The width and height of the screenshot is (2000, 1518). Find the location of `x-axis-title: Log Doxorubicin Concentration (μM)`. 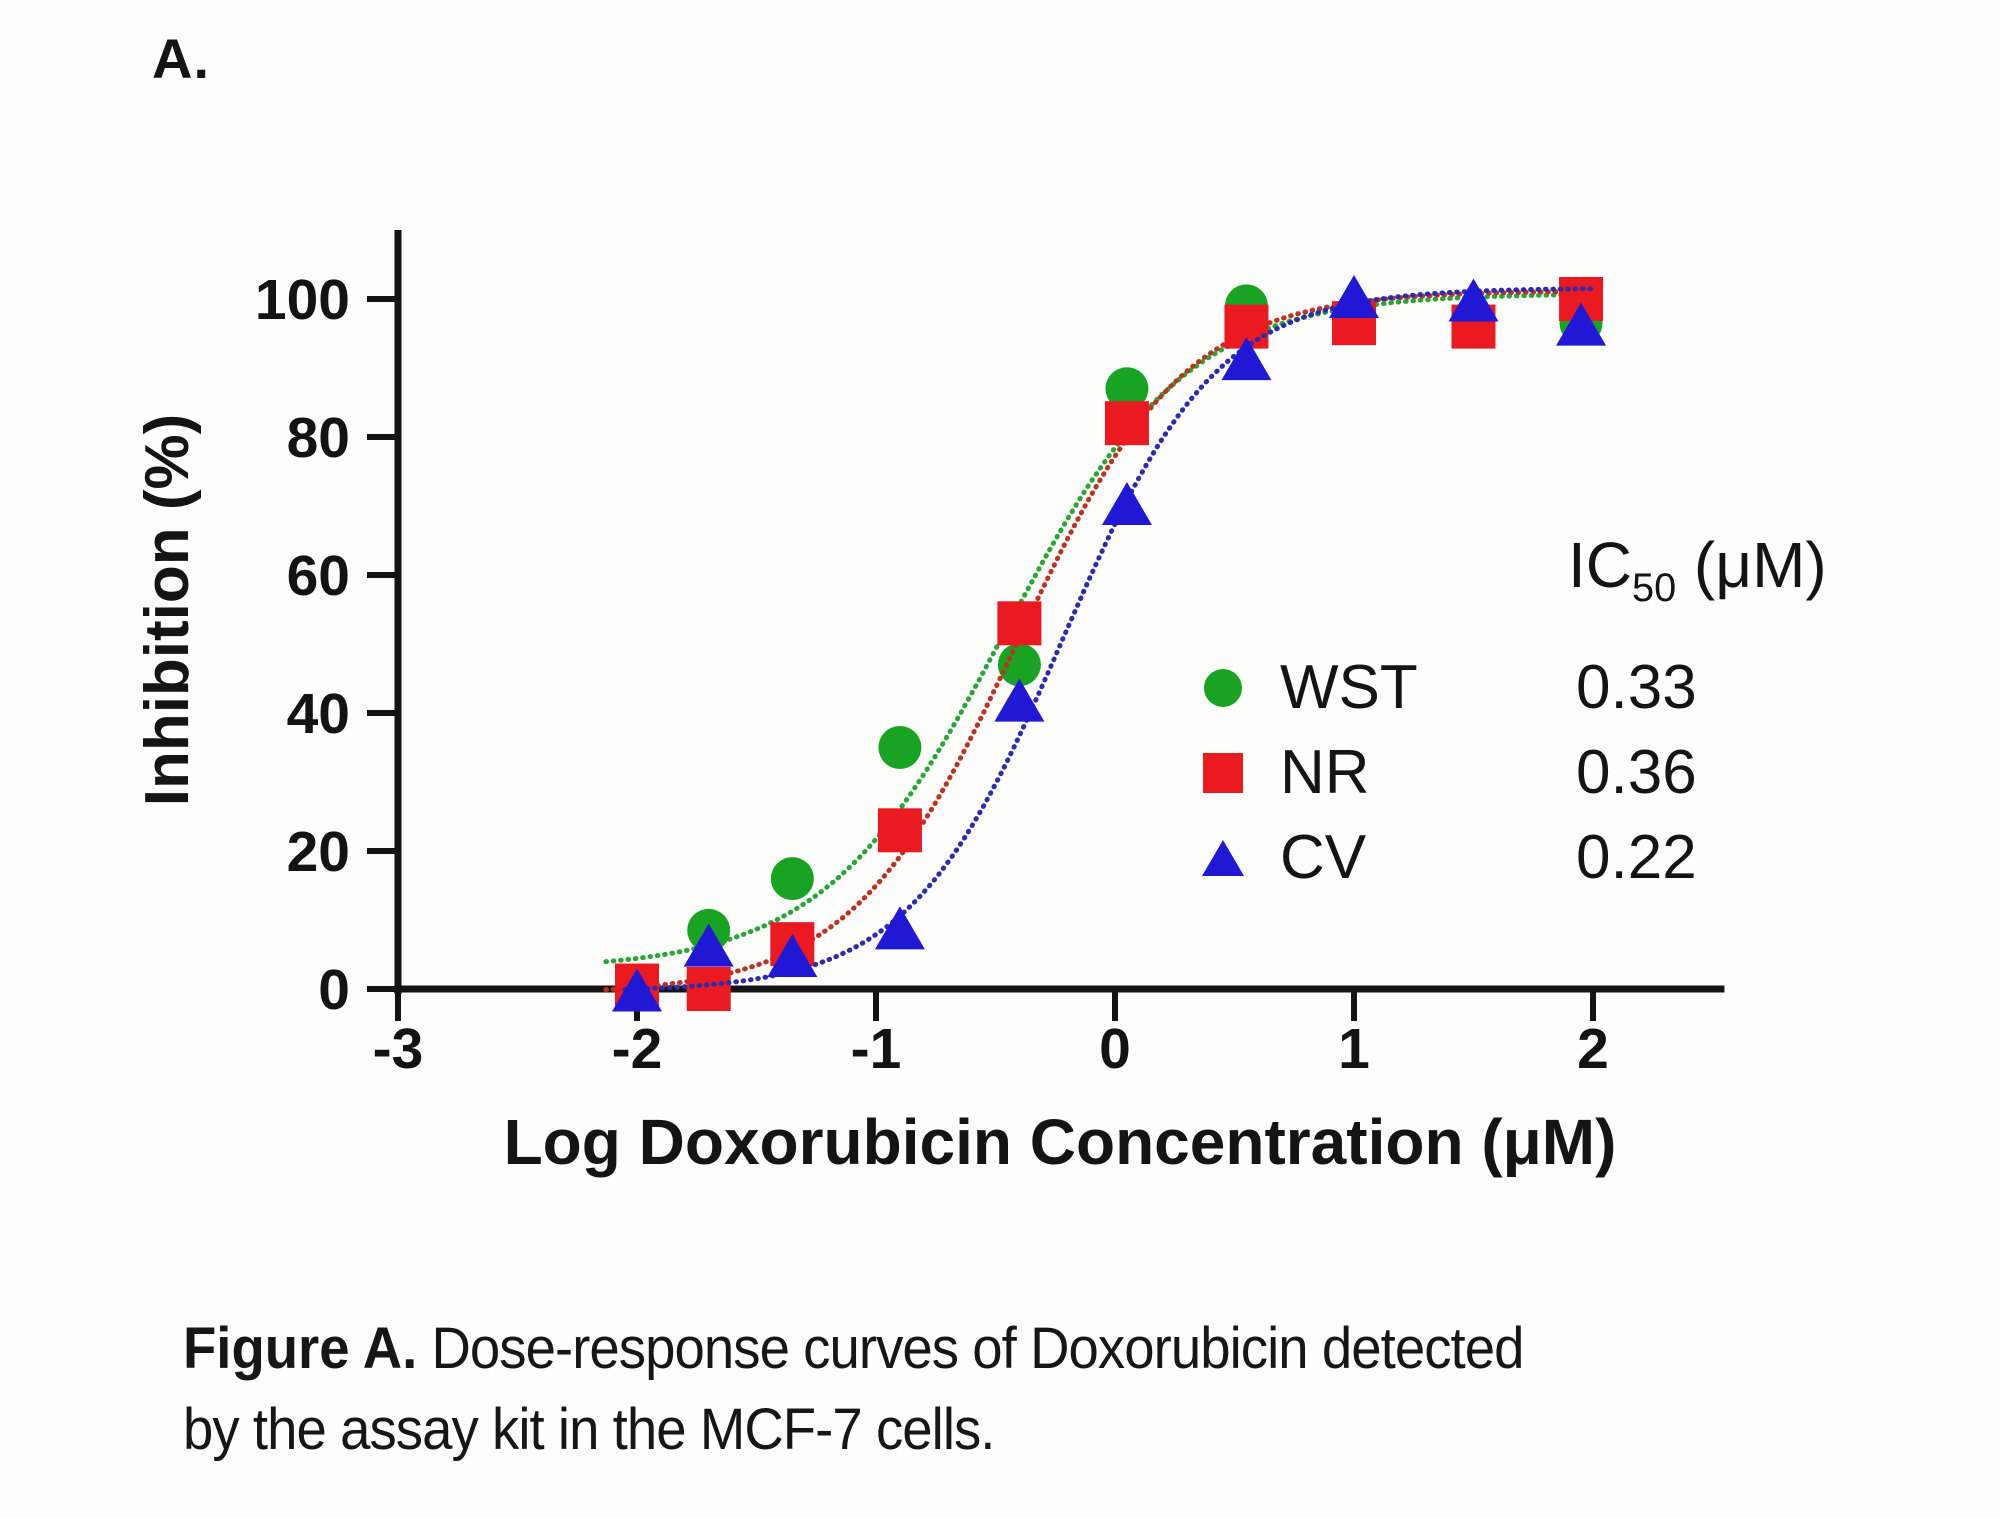

x-axis-title: Log Doxorubicin Concentration (μM) is located at coordinates (1060, 1142).